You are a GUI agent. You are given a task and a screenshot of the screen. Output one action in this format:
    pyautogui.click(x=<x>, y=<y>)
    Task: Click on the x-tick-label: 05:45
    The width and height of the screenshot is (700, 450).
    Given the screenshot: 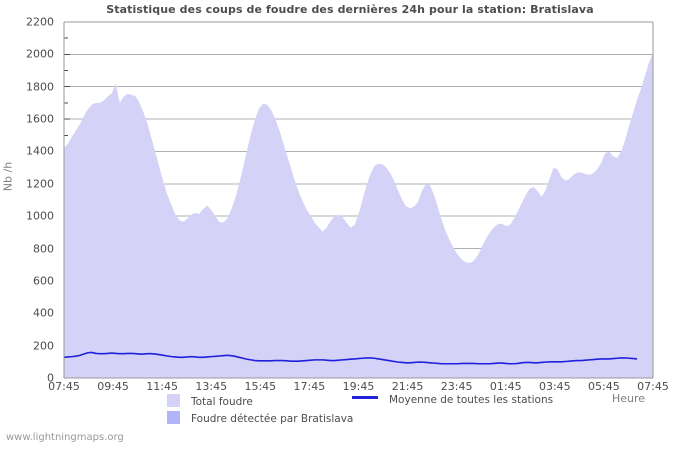 What is the action you would take?
    pyautogui.click(x=604, y=386)
    